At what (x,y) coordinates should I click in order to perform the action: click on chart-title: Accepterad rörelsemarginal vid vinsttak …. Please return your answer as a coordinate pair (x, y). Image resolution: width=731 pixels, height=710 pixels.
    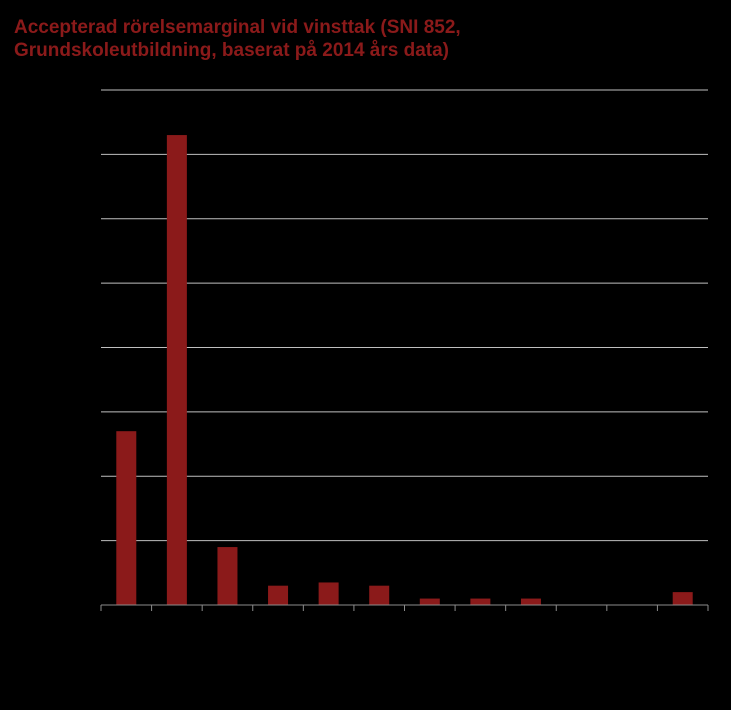
    Looking at the image, I should click on (364, 39).